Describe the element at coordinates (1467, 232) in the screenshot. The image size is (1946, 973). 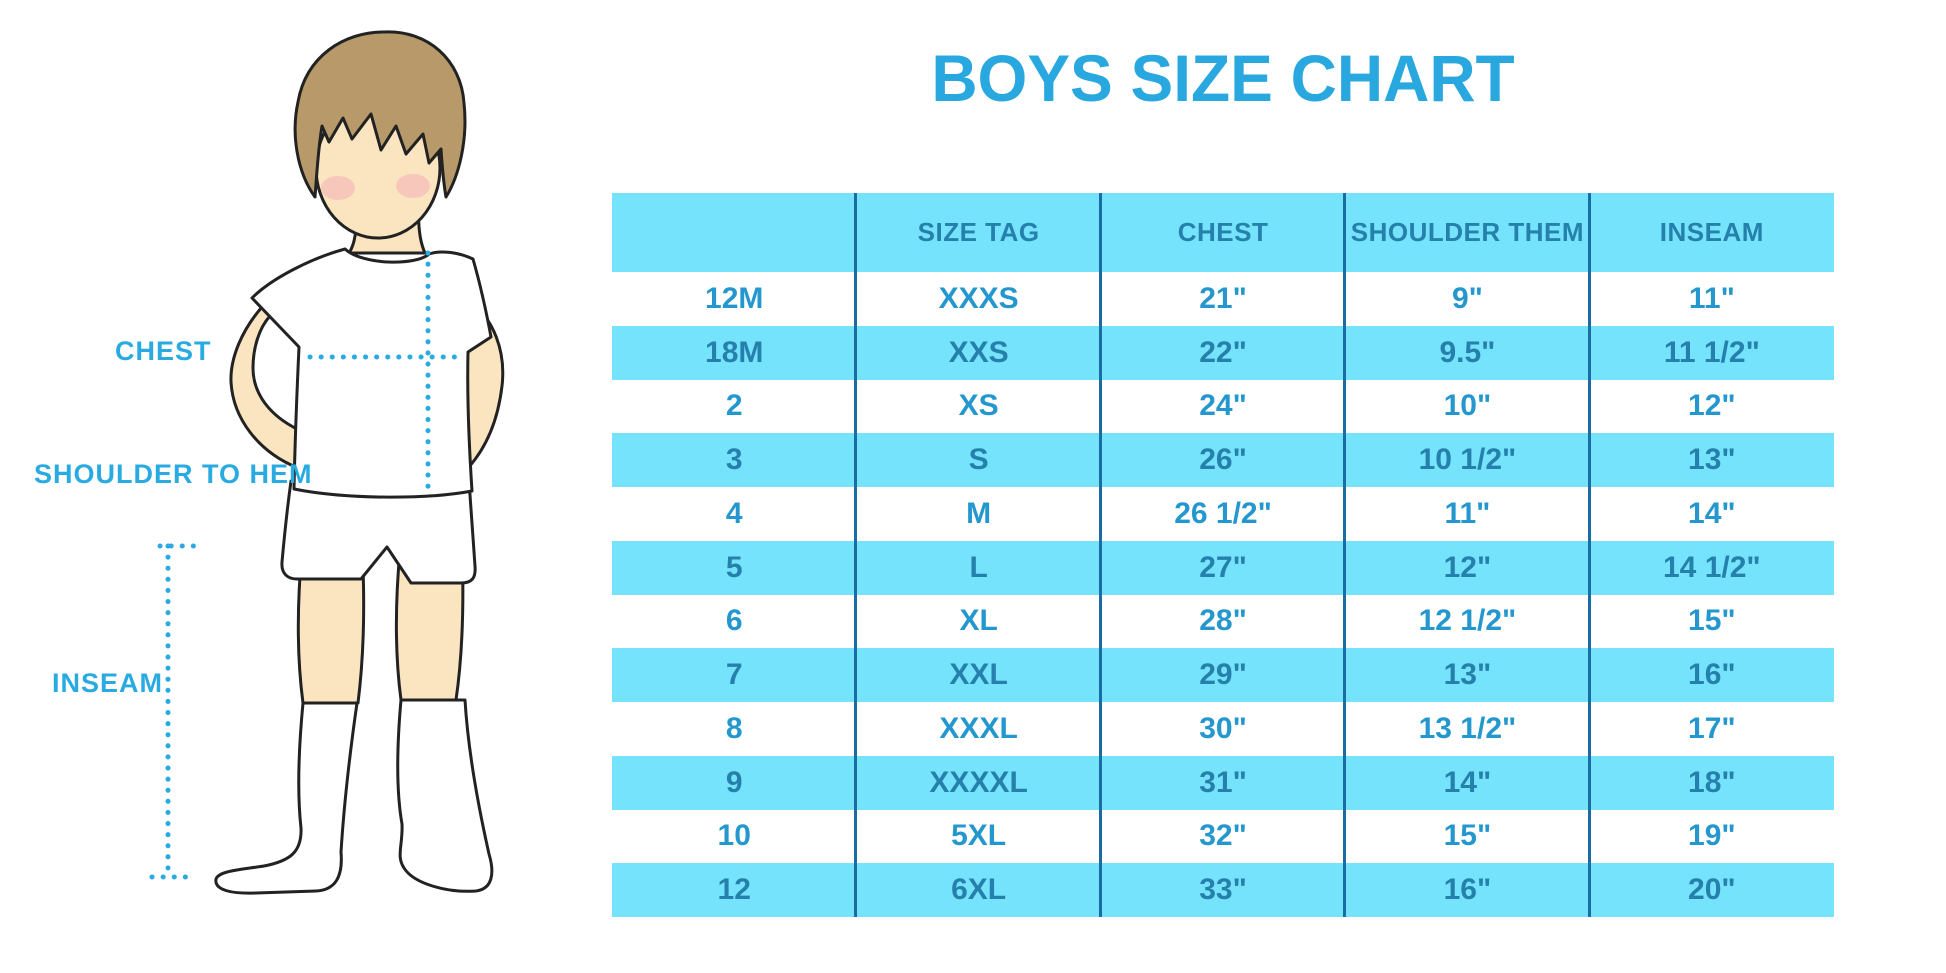
I see `header-cell-shoulder: SHOULDER THEM` at that location.